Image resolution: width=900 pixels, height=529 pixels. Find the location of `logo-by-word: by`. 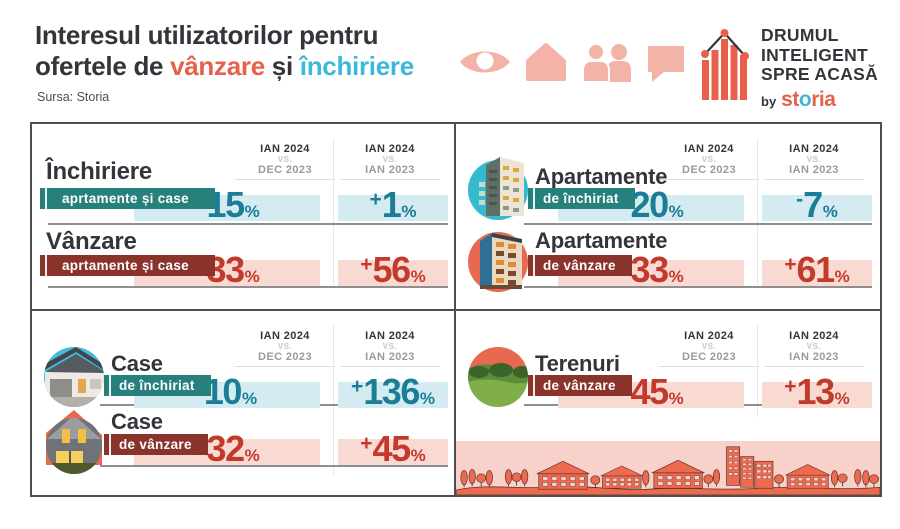

logo-by-word: by is located at coordinates (769, 101).